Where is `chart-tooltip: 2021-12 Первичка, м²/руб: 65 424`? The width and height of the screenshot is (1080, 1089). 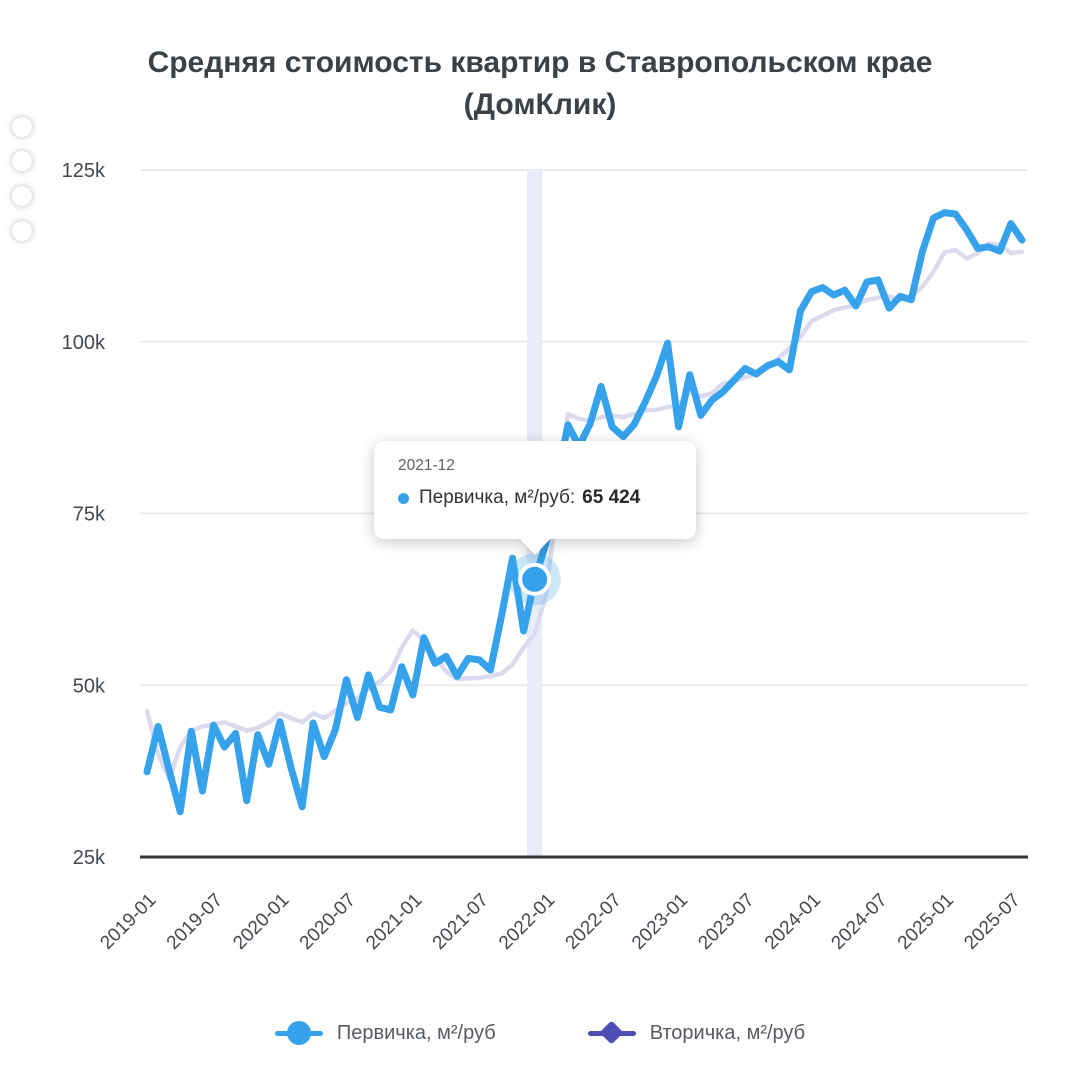 chart-tooltip: 2021-12 Первичка, м²/руб: 65 424 is located at coordinates (535, 498).